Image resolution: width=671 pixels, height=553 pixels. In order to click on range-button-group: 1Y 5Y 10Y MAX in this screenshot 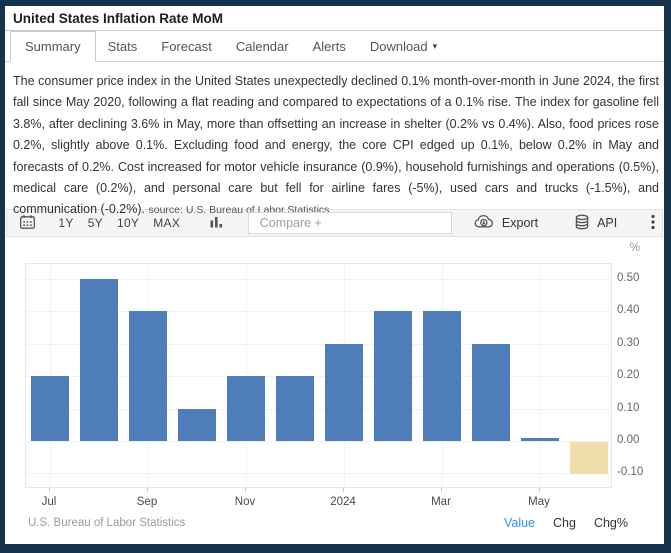, I will do `click(119, 223)`.